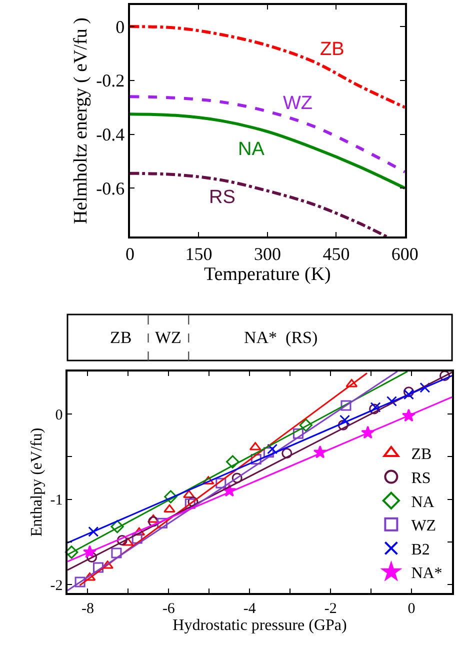  What do you see at coordinates (423, 502) in the screenshot?
I see `legend-label: NA` at bounding box center [423, 502].